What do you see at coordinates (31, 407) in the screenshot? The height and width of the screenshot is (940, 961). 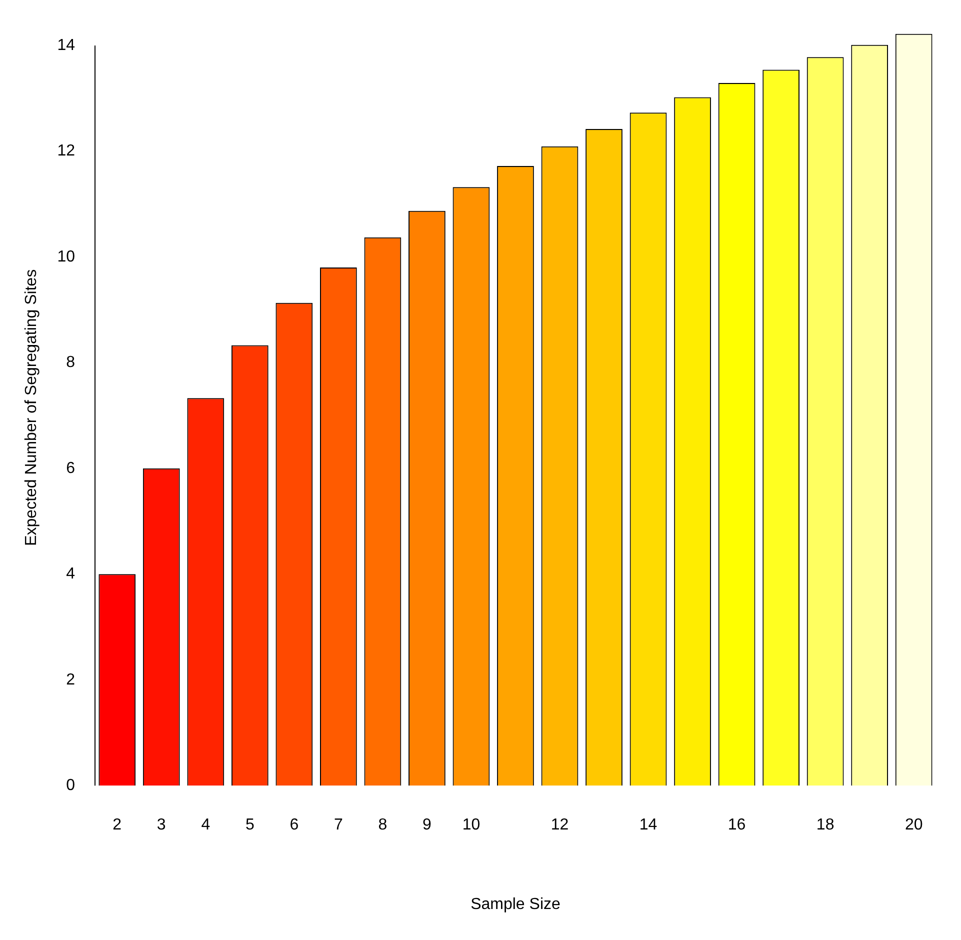 I see `y-axis-title: Expected Number of Segregating Sites` at bounding box center [31, 407].